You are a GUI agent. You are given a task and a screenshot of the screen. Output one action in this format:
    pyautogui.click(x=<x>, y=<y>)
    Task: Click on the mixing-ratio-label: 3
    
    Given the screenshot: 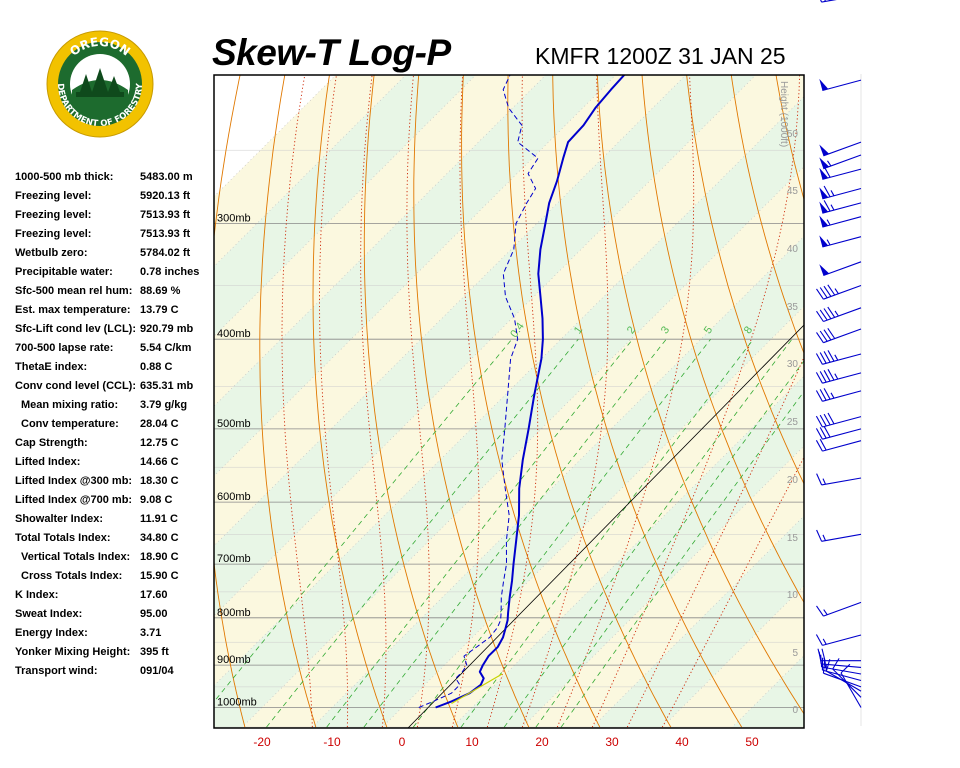 What is the action you would take?
    pyautogui.click(x=665, y=330)
    